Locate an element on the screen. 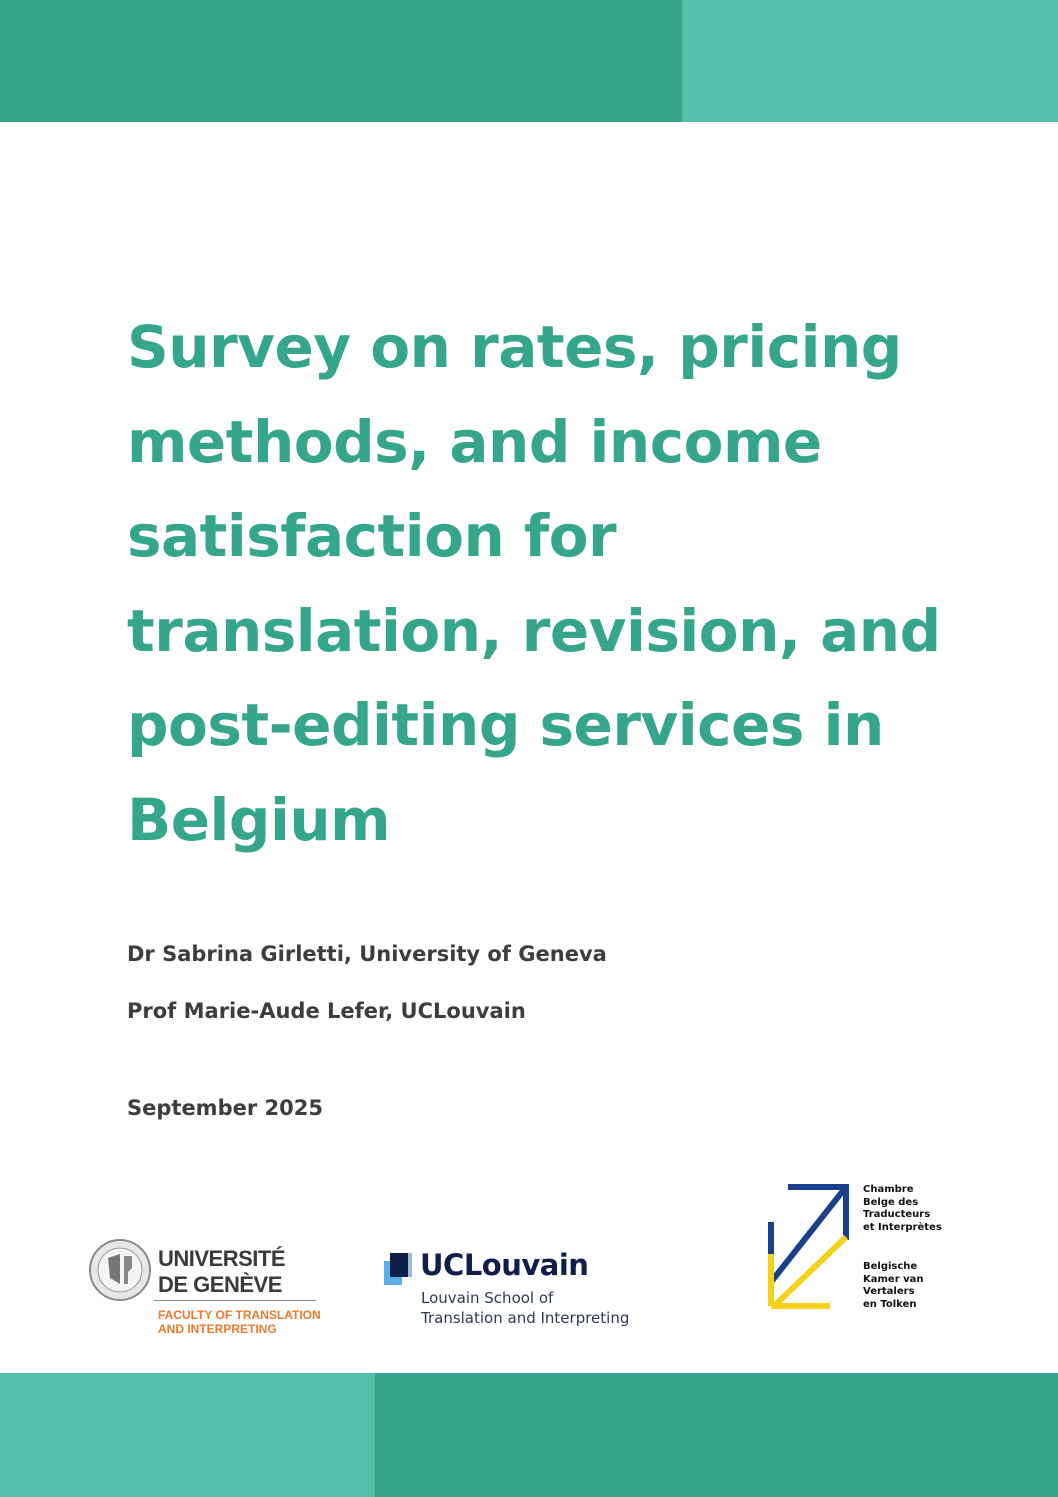 The image size is (1058, 1497). cbti-mark-icon is located at coordinates (808, 1246).